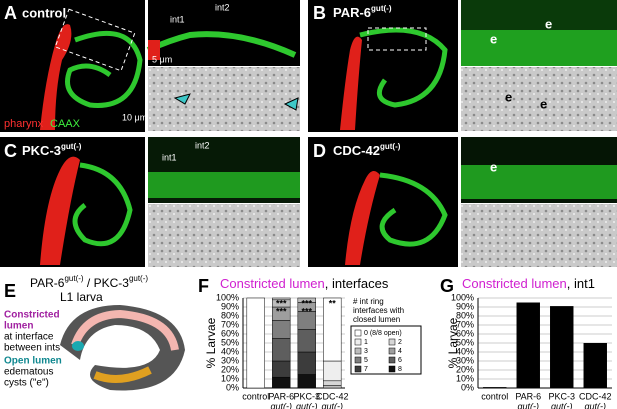  What do you see at coordinates (400, 342) in the screenshot?
I see `legend-label: 2` at bounding box center [400, 342].